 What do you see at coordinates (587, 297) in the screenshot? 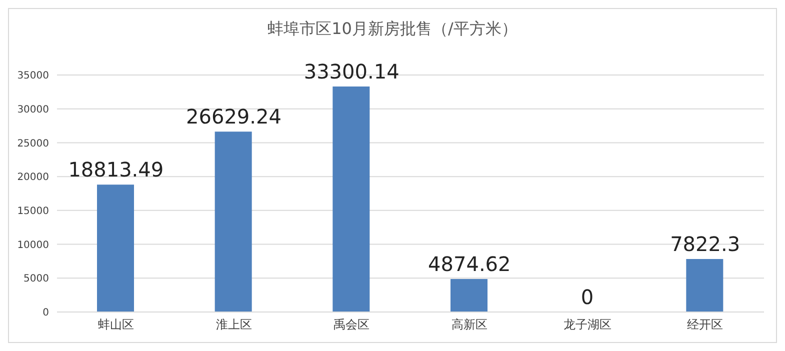
I see `data-label: 0` at bounding box center [587, 297].